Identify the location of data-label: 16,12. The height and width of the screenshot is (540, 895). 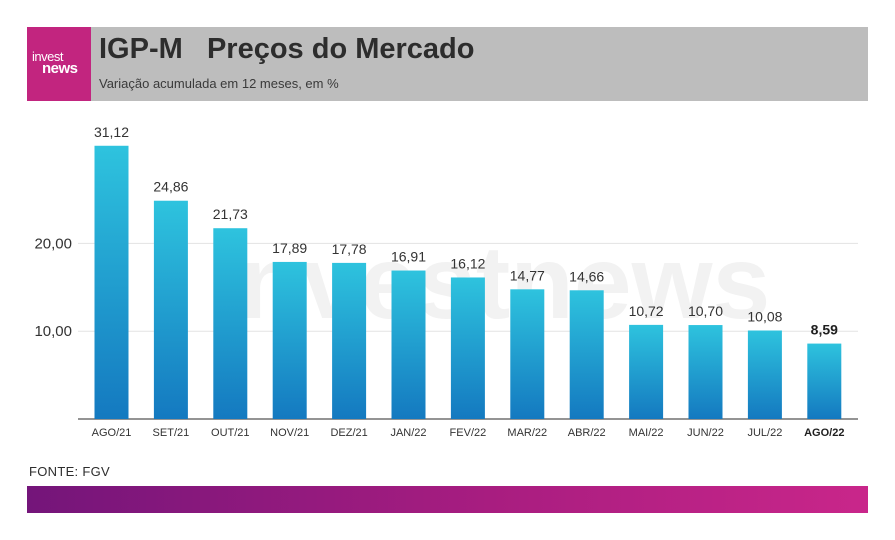
(467, 263).